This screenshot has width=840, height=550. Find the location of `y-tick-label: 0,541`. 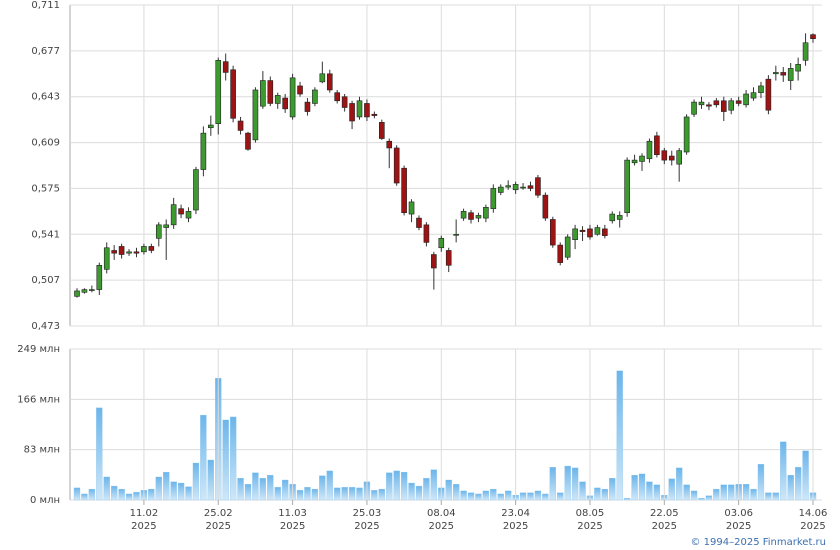

y-tick-label: 0,541 is located at coordinates (45, 234).